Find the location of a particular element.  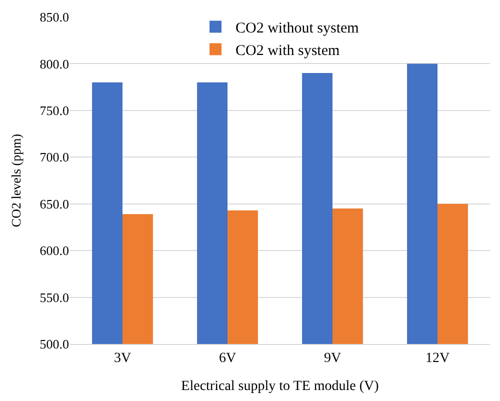

x-tick-label: 6V is located at coordinates (227, 358).